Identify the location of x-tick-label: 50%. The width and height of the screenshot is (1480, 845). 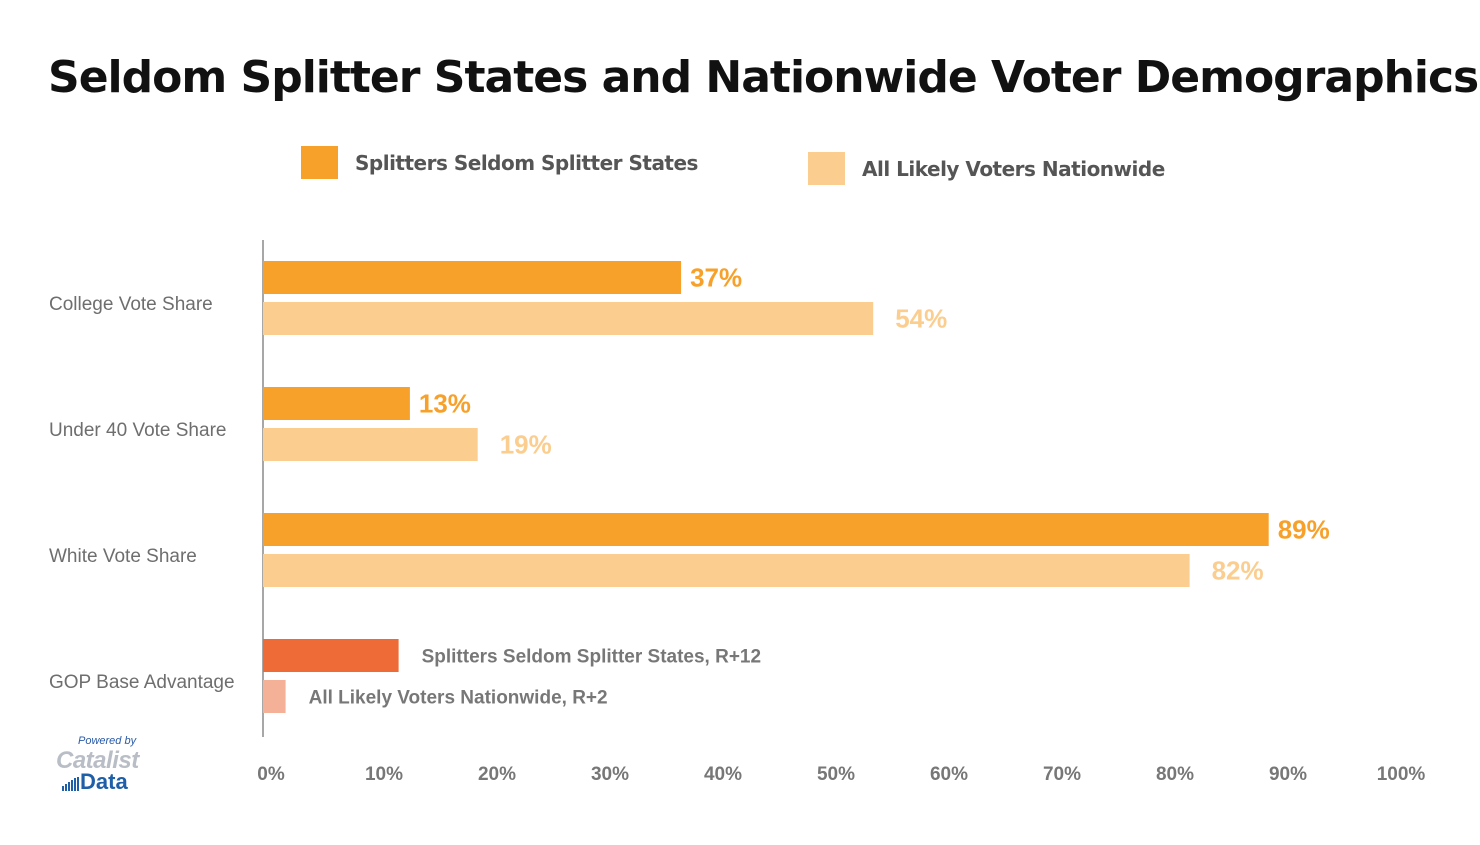
(836, 774).